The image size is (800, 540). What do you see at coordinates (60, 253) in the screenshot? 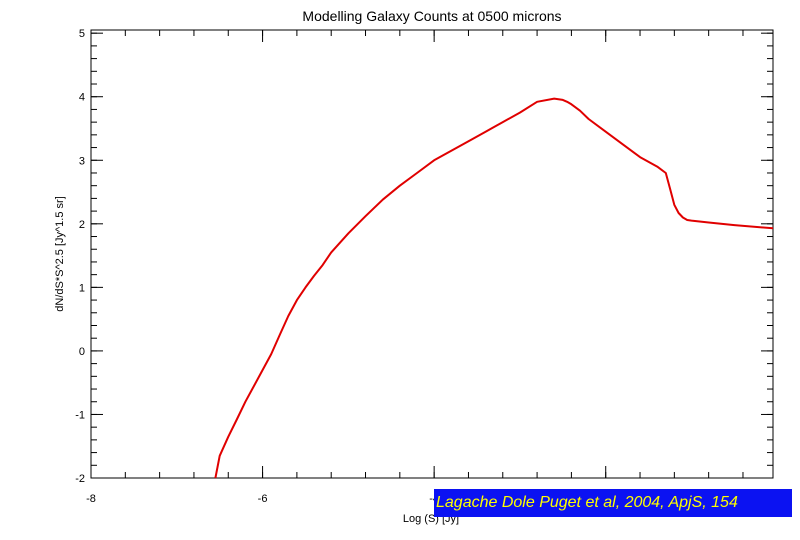
I see `y-axis-label: dN/dS*S^2.5 [Jy^1.5 sr]` at bounding box center [60, 253].